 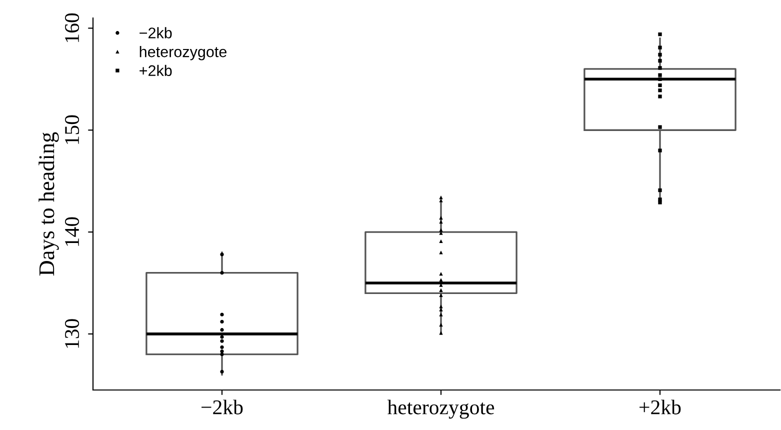 What do you see at coordinates (660, 407) in the screenshot?
I see `x-tick-label: +2kb` at bounding box center [660, 407].